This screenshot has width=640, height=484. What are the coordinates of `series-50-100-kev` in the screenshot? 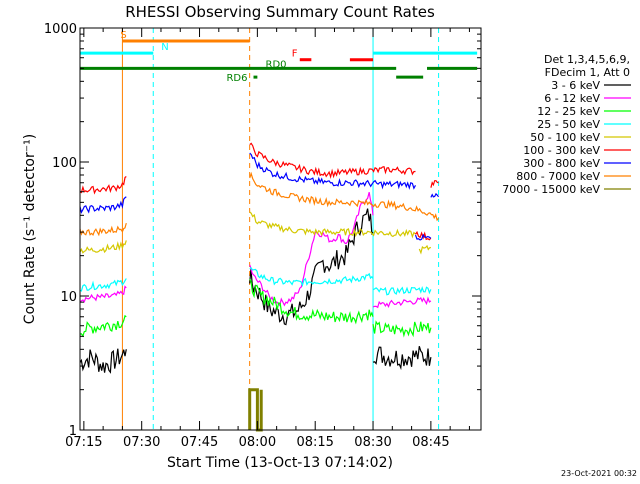 It's located at (255, 233).